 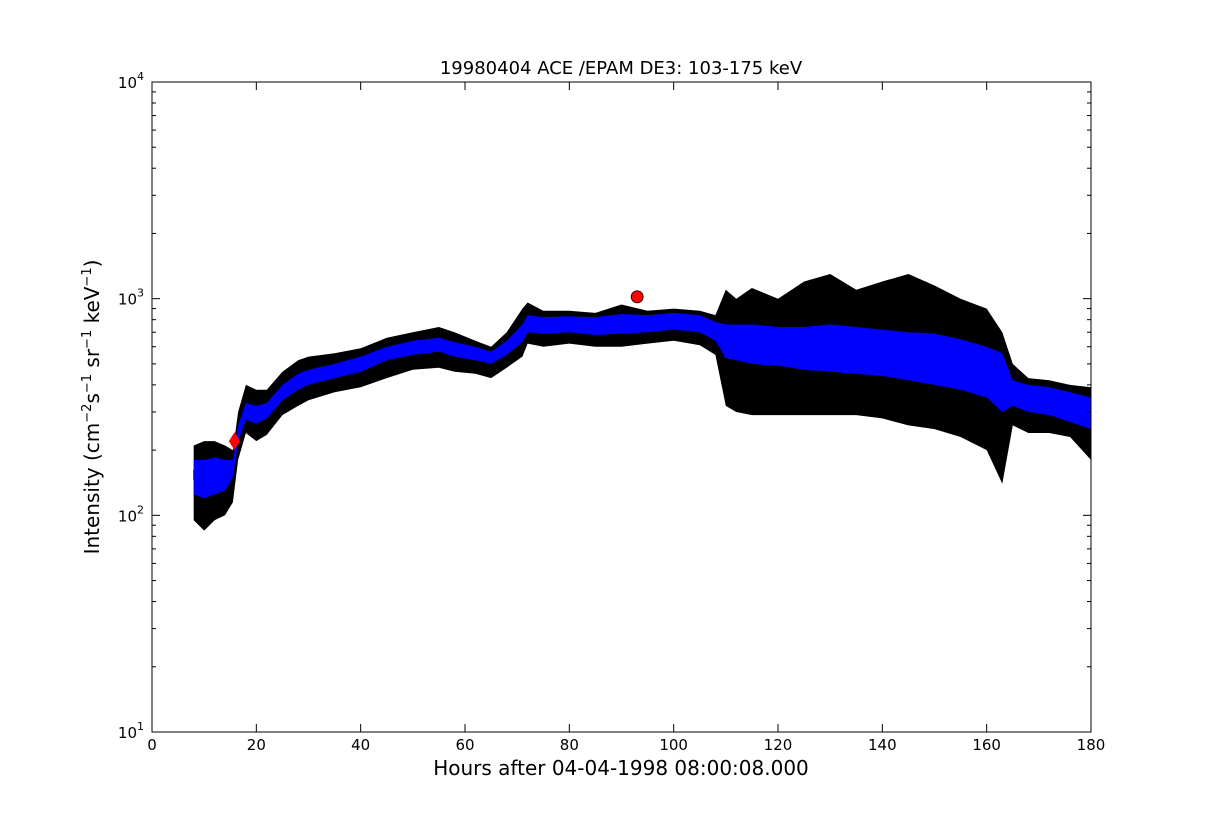 I want to click on y-axis-label-sup1: −2, so click(x=87, y=413).